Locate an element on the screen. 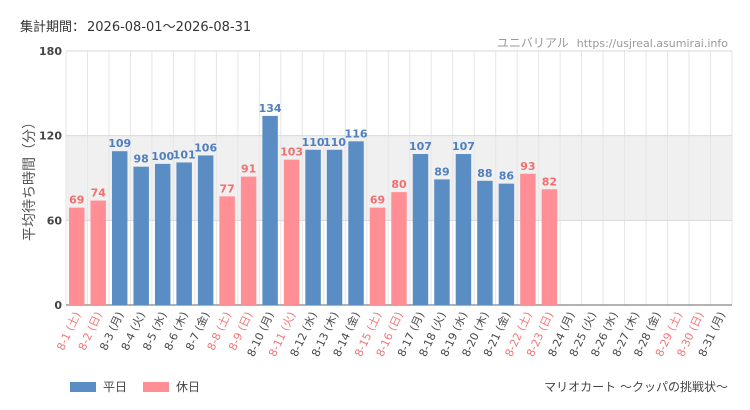 The height and width of the screenshot is (410, 750). site-credit: ユニバリアル https://usjreal.asumirai.info is located at coordinates (612, 42).